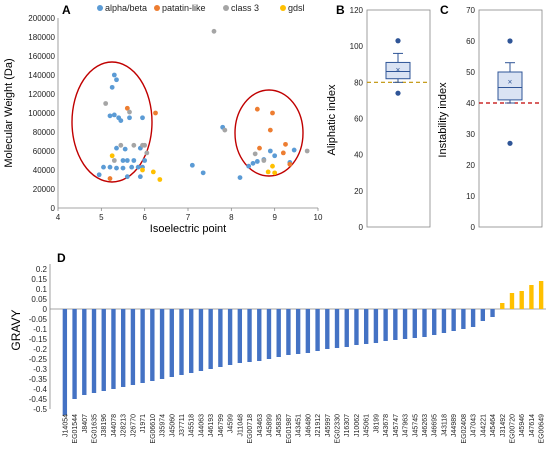 Image resolution: width=550 pixels, height=457 pixels. What do you see at coordinates (100, 8) in the screenshot?
I see `legend-marker-alpha-beta` at bounding box center [100, 8].